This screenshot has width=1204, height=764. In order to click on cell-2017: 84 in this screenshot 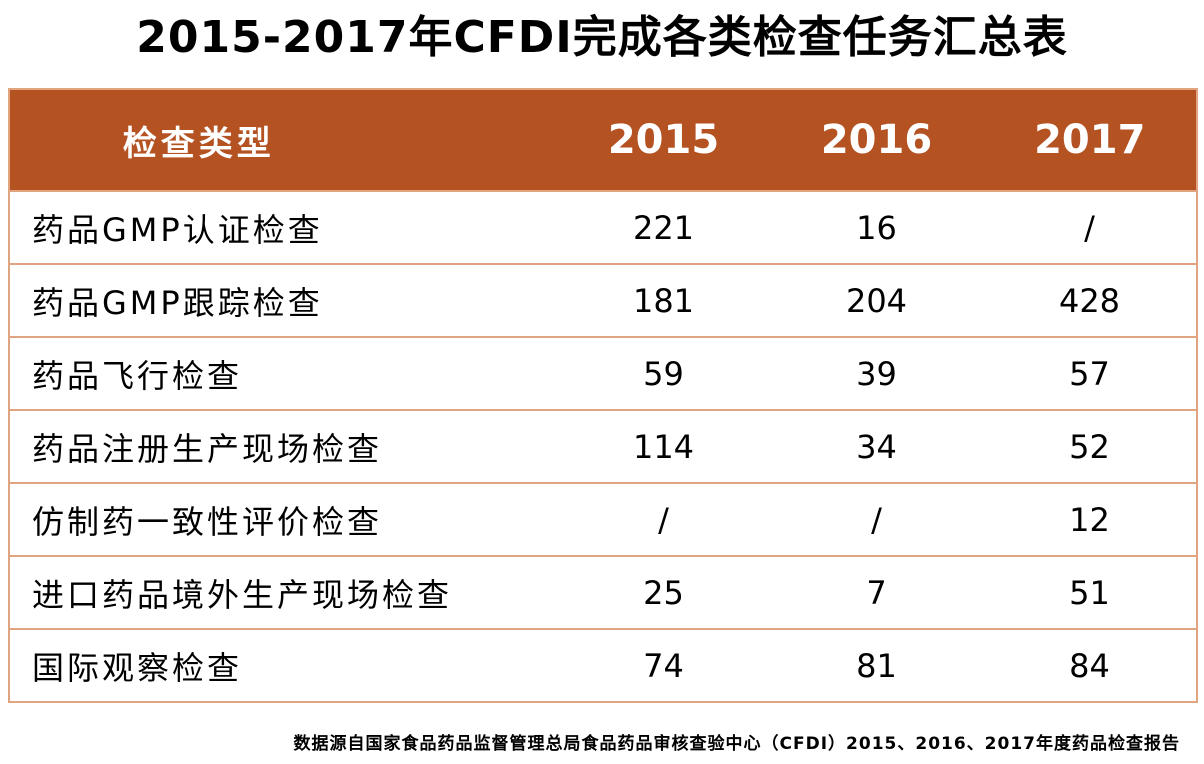, I will do `click(1090, 665)`.